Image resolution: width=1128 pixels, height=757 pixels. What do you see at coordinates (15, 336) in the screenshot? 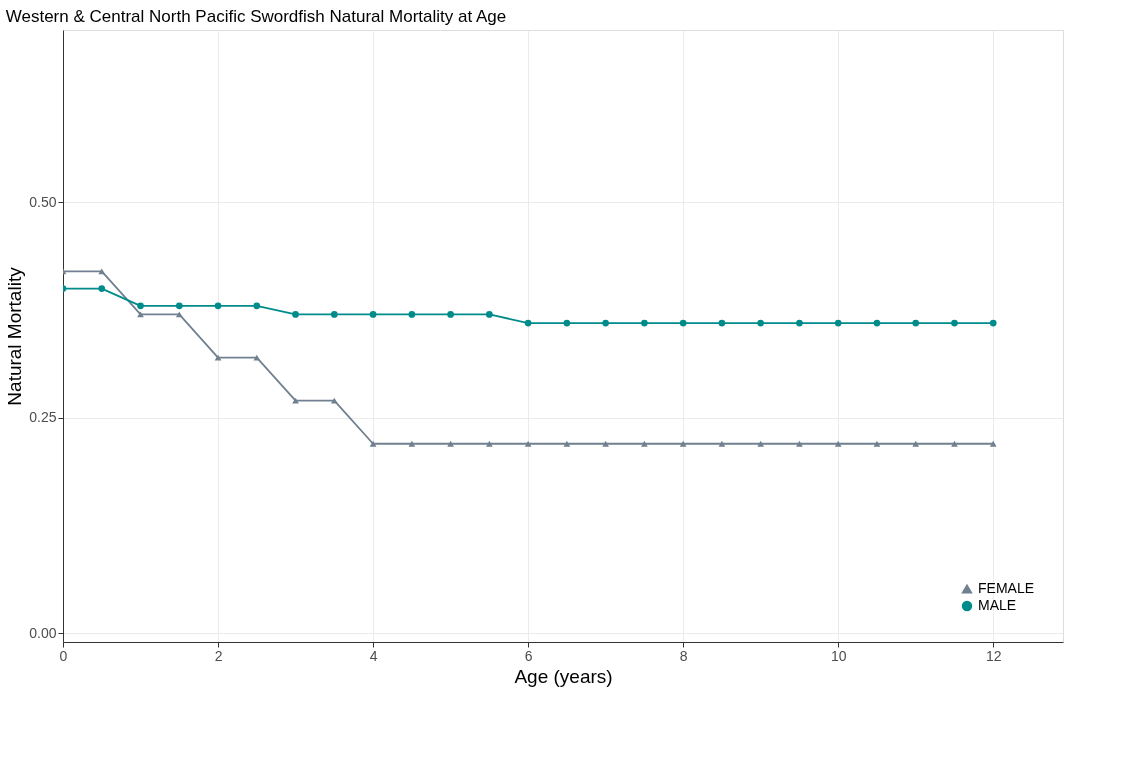
I see `y-axis-title: Natural Mortality` at bounding box center [15, 336].